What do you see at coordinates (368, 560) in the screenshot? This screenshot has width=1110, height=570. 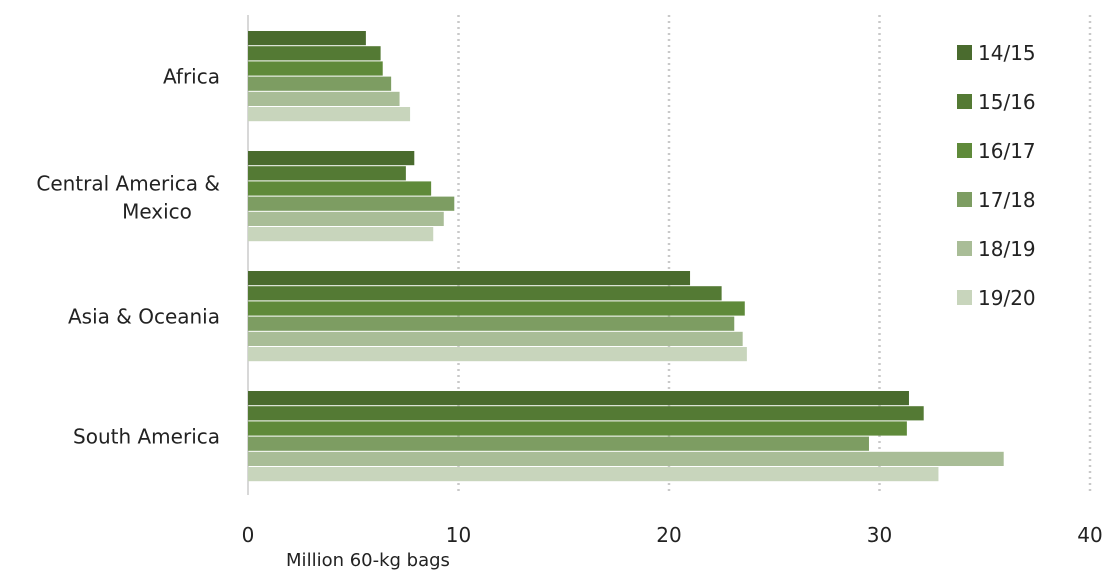 I see `x-axis-label: Million 60-kg bags` at bounding box center [368, 560].